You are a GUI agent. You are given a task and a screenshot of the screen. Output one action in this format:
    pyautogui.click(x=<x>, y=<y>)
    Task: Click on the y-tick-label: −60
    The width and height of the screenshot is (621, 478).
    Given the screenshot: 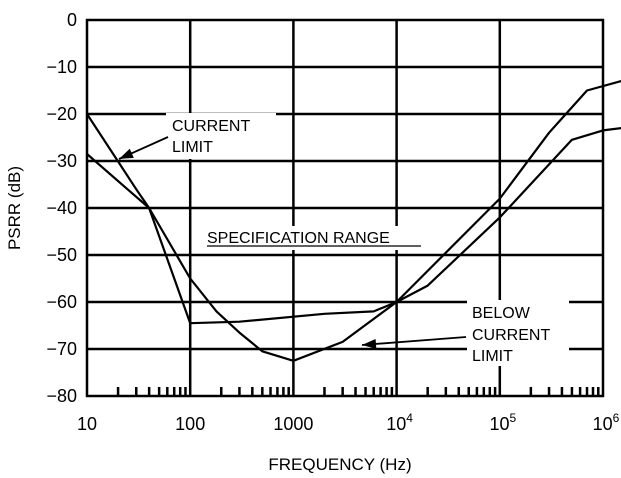 What is the action you would take?
    pyautogui.click(x=61, y=302)
    